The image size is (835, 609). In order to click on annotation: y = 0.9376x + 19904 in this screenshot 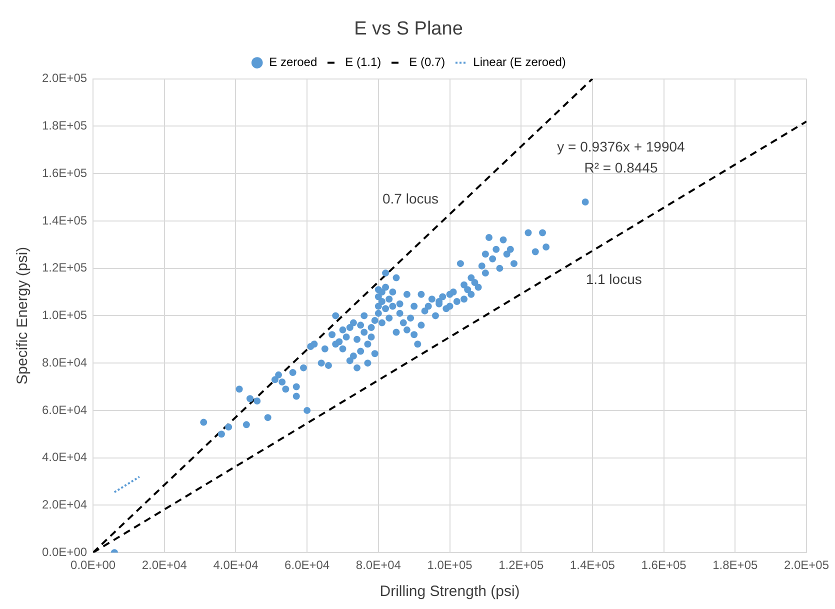, I will do `click(621, 146)`.